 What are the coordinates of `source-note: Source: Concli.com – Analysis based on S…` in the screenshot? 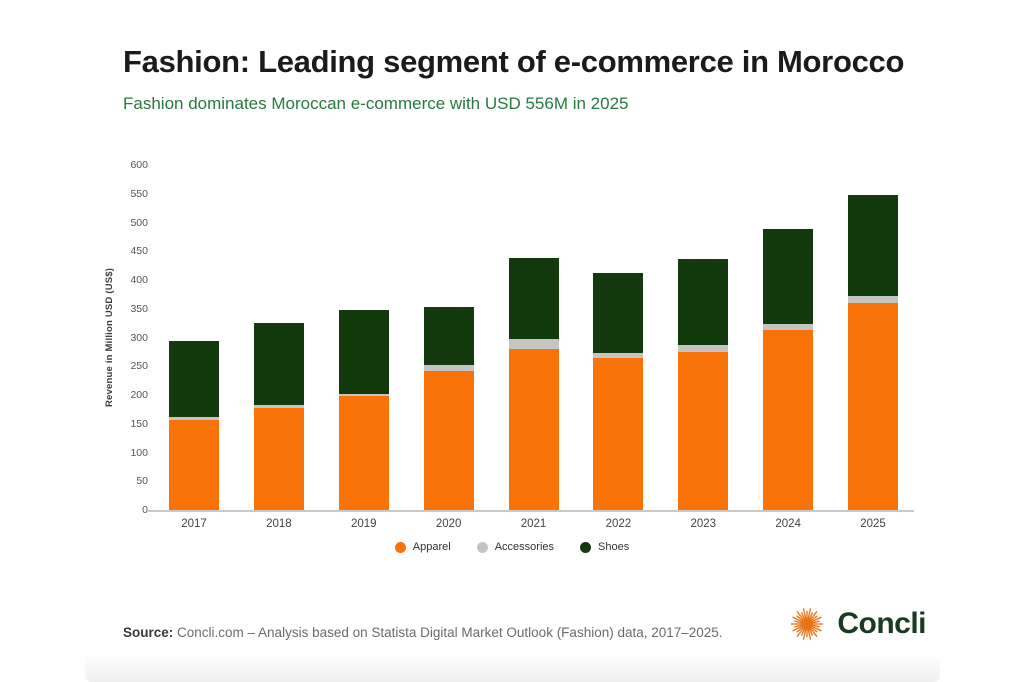 It's located at (423, 632).